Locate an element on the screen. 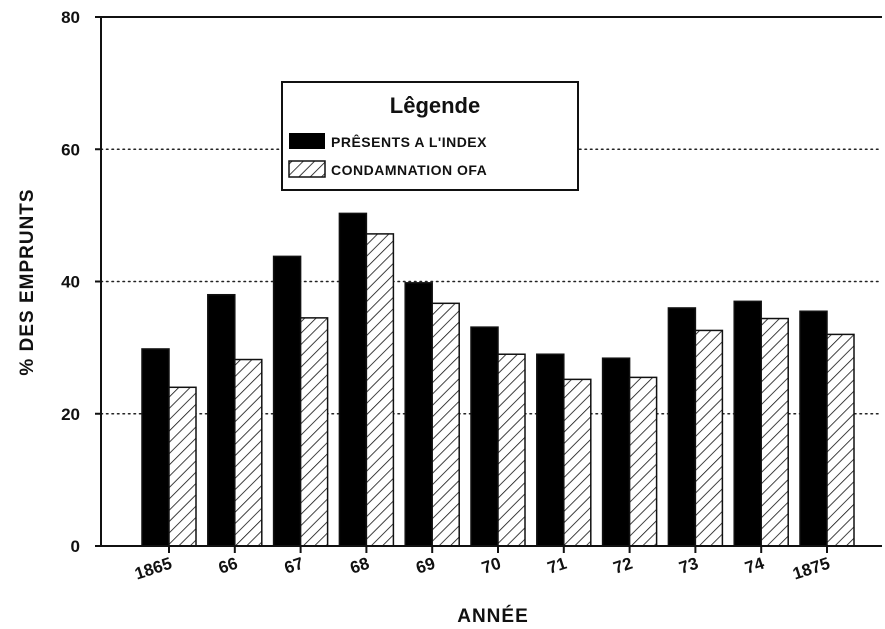 The width and height of the screenshot is (885, 629). x-tick-label-73: 73 is located at coordinates (689, 566).